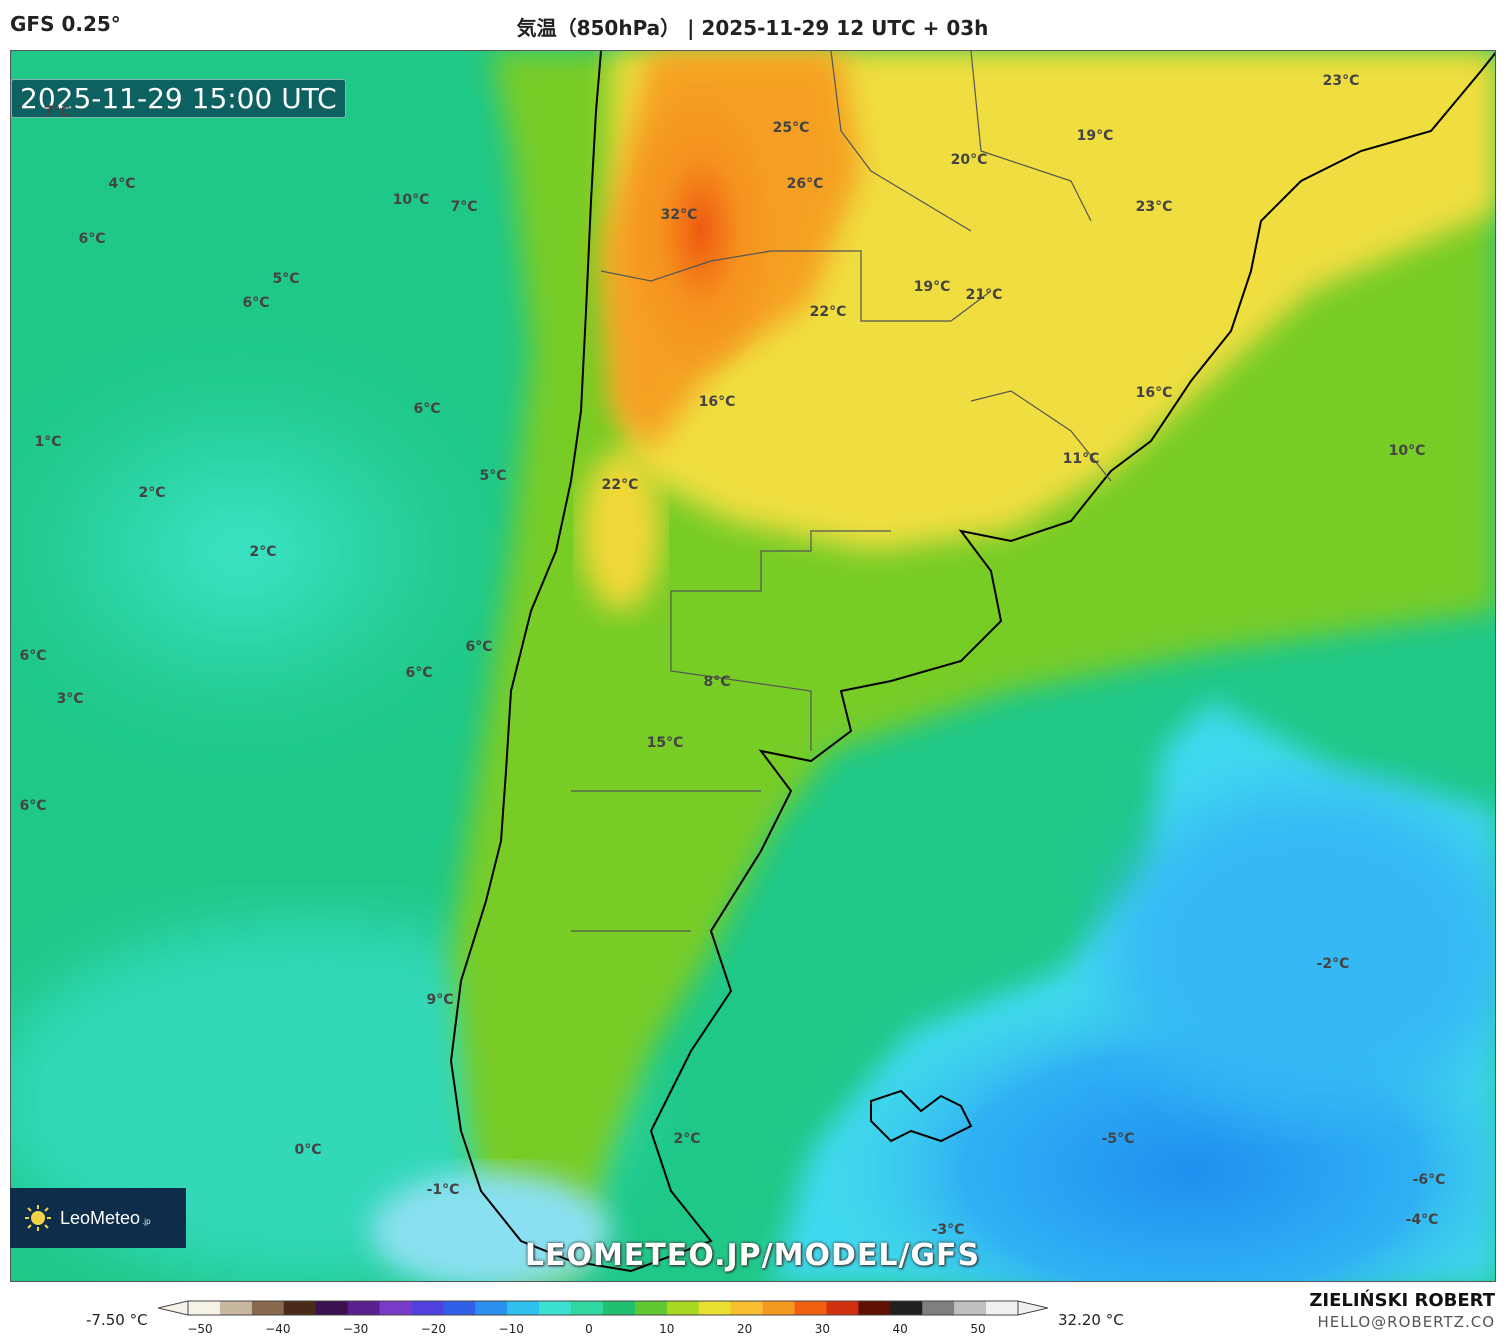 This screenshot has height=1338, width=1505. Describe the element at coordinates (48, 442) in the screenshot. I see `temperature-label: 1°C` at that location.